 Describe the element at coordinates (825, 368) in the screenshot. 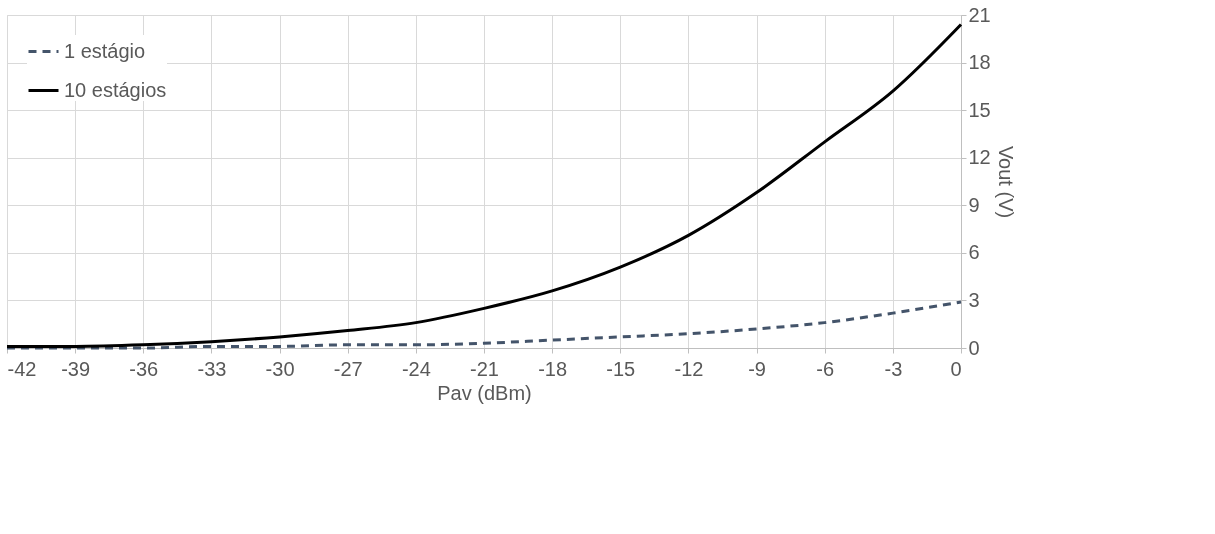

I see `x-tick-label: -6` at that location.